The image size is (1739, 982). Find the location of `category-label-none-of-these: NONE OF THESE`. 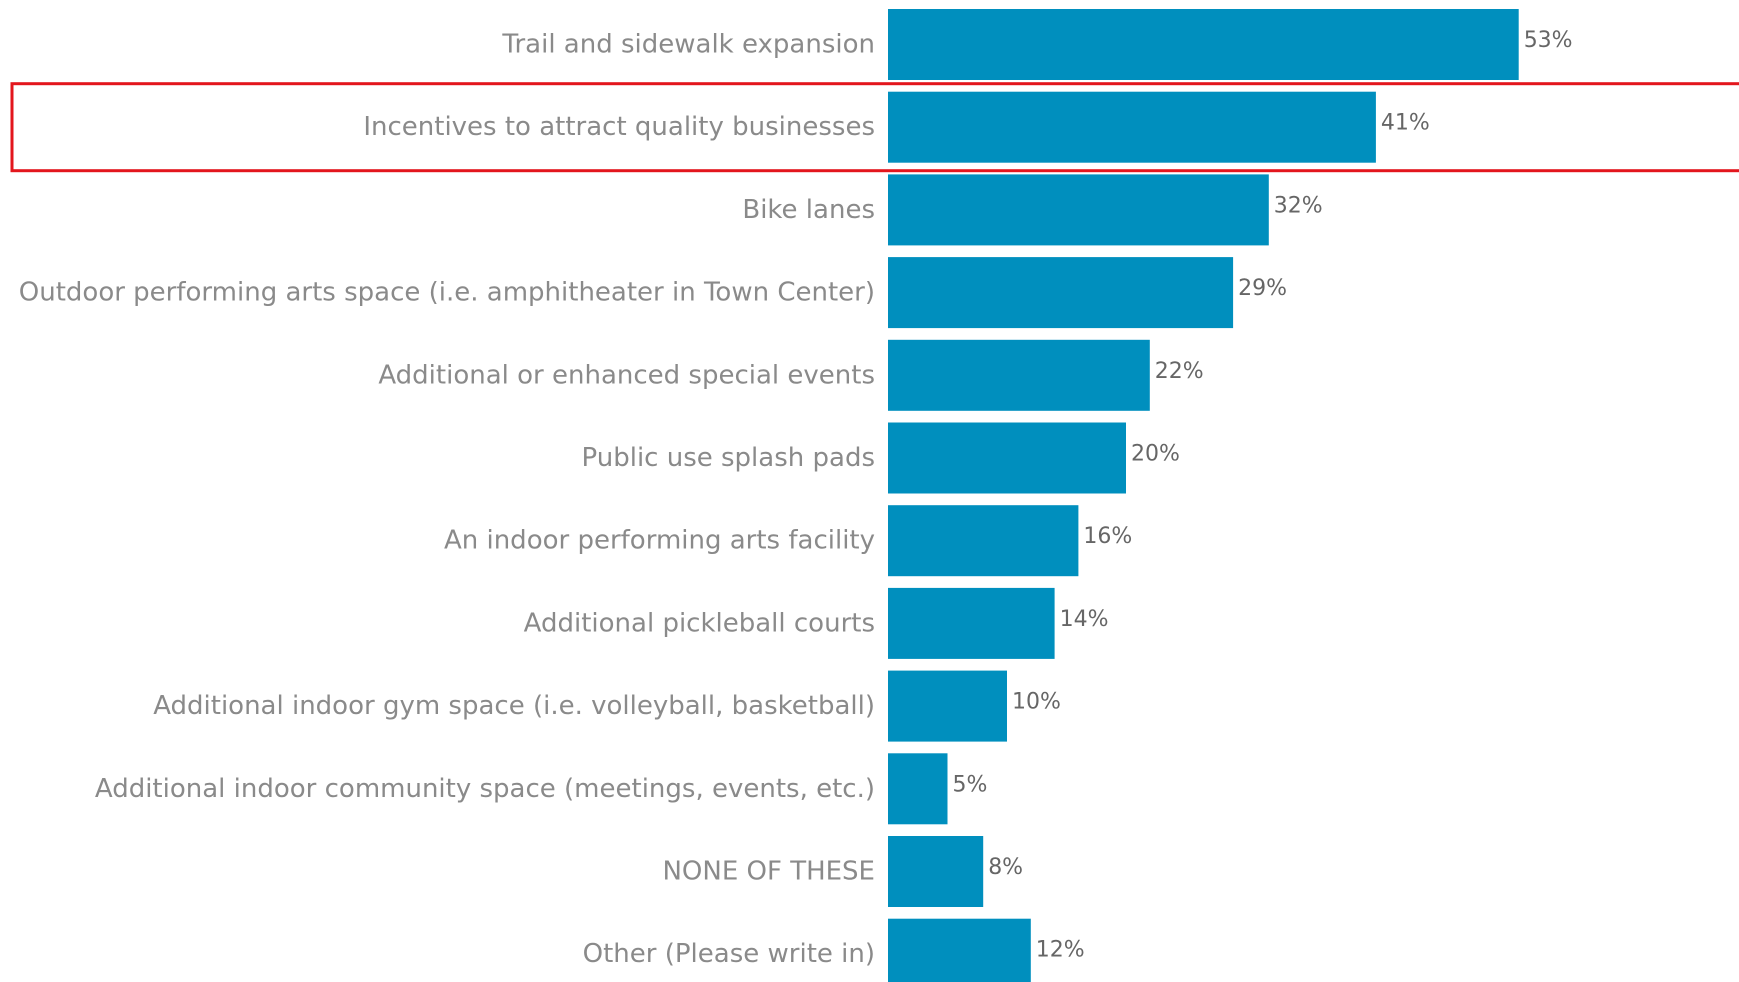

category-label-none-of-these: NONE OF THESE is located at coordinates (768, 872).